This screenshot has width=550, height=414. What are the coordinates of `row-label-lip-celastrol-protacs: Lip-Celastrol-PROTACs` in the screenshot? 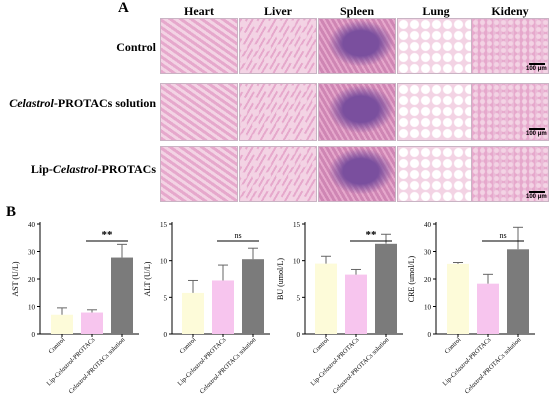 It's located at (93, 169).